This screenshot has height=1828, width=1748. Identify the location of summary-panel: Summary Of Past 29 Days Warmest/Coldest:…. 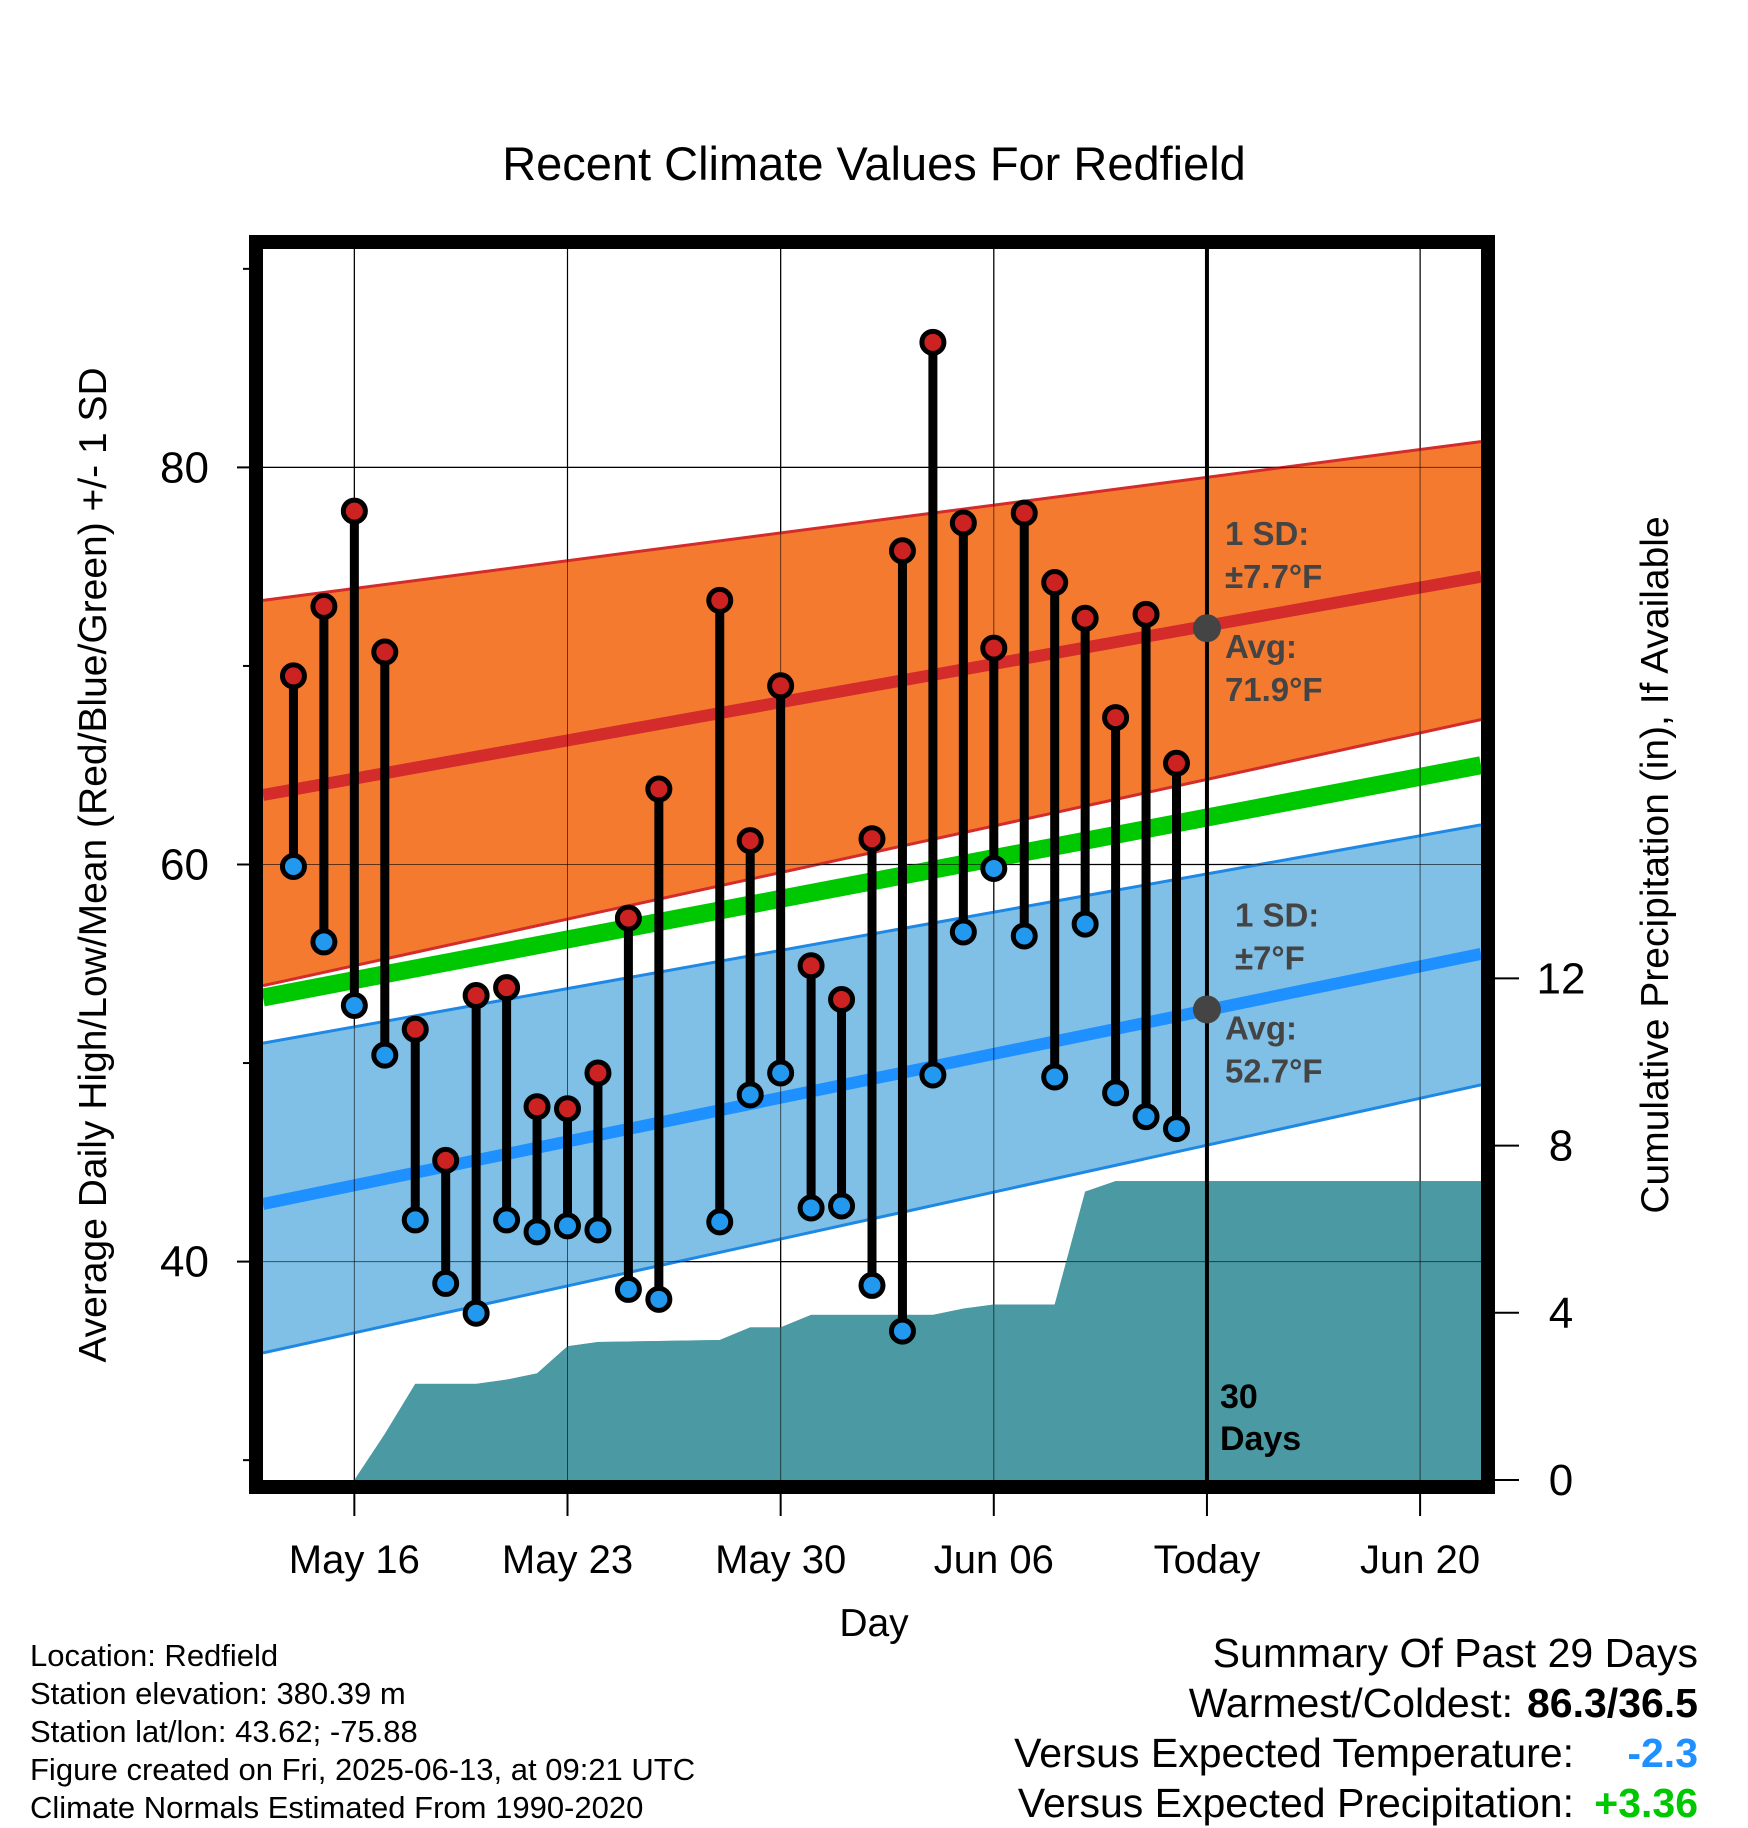
(1356, 1728).